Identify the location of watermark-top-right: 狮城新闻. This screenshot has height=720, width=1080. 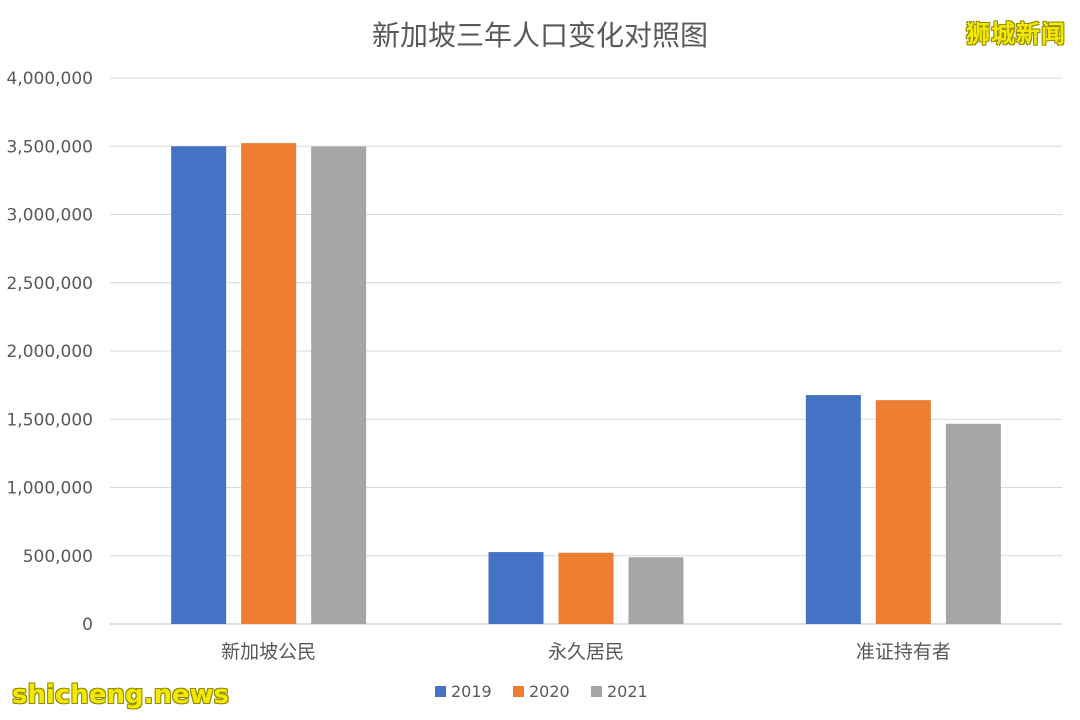
(1016, 34).